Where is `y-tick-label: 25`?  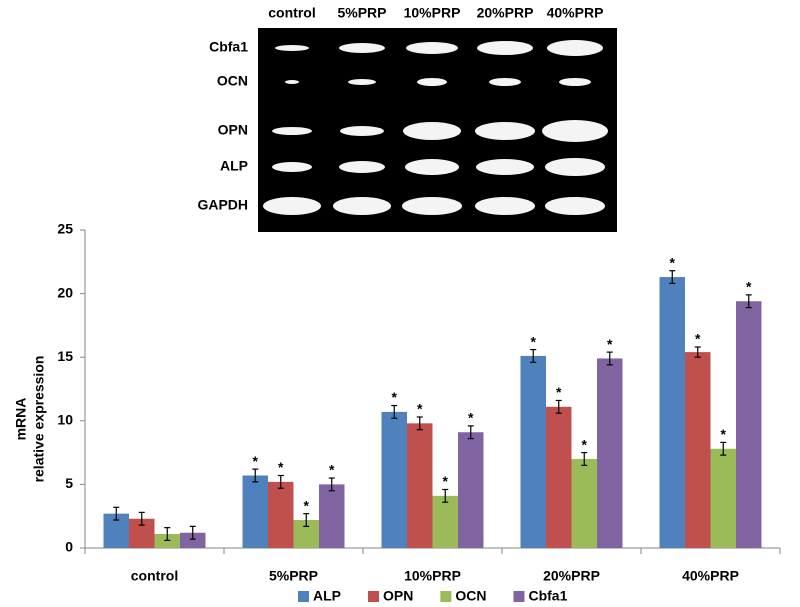
y-tick-label: 25 is located at coordinates (65, 229).